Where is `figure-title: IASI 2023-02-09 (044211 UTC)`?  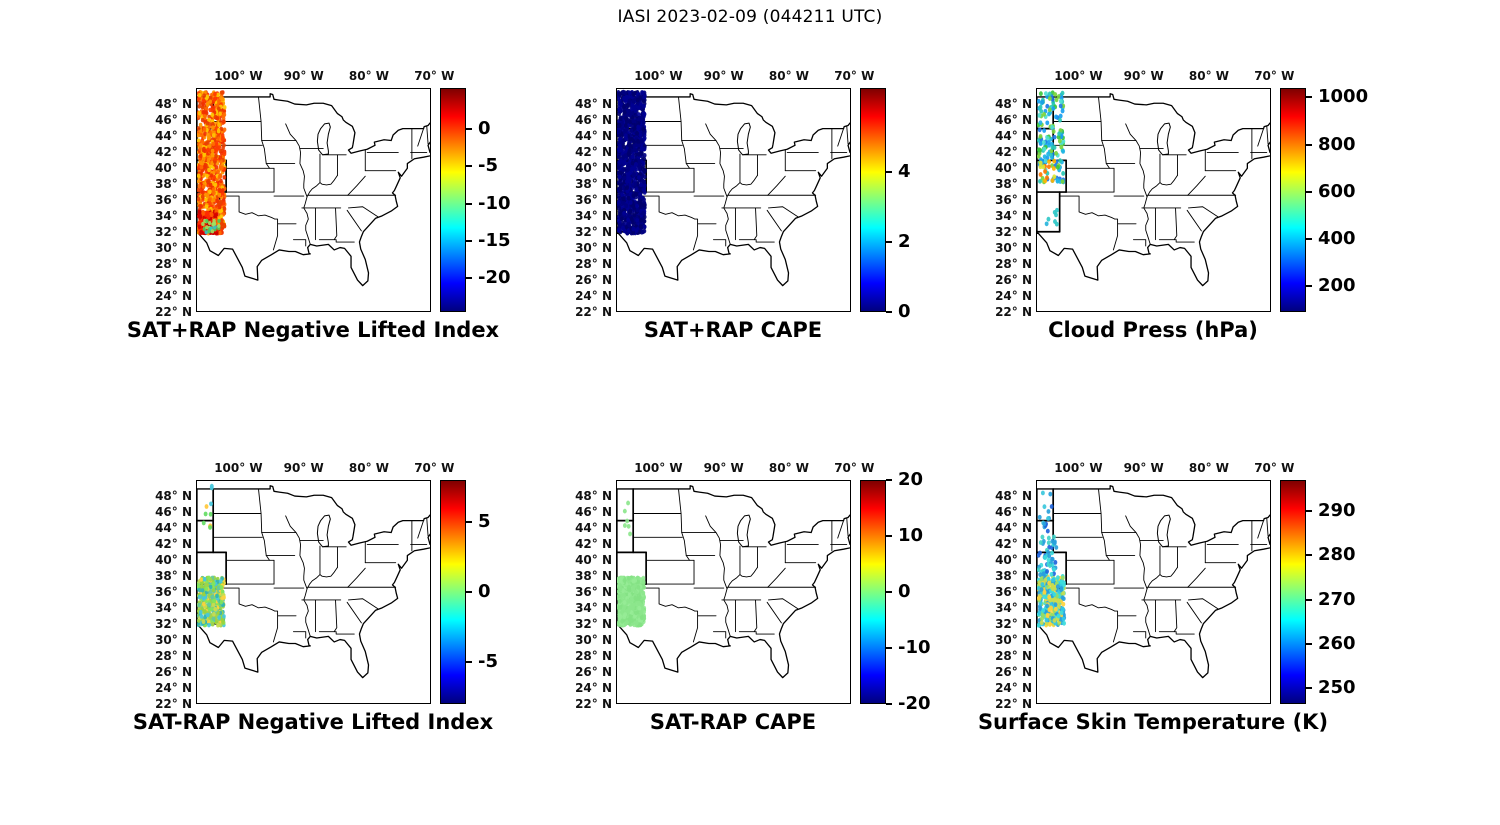
figure-title: IASI 2023-02-09 (044211 UTC) is located at coordinates (750, 17).